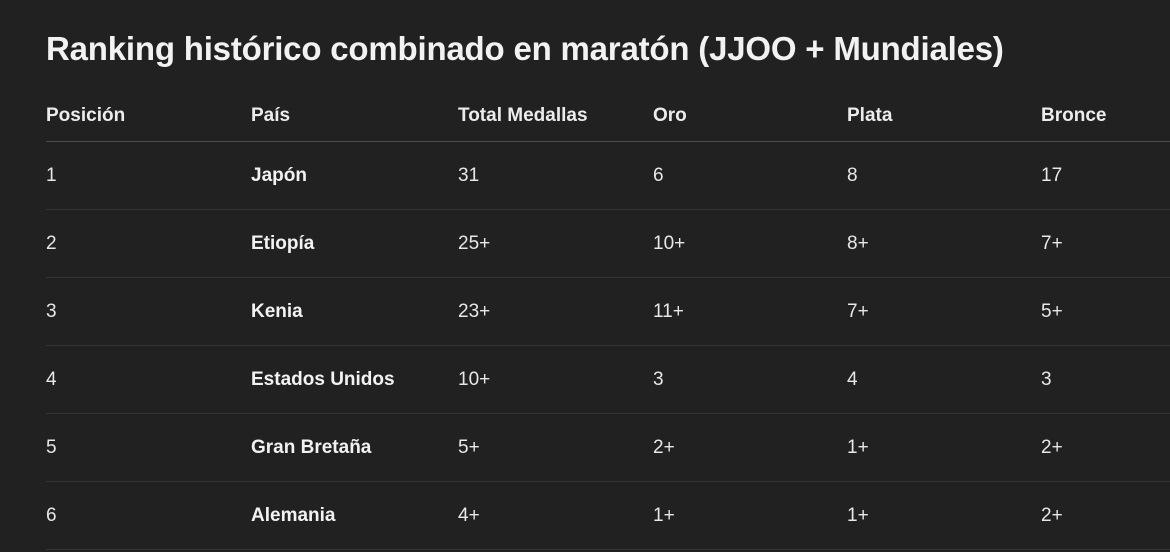 This screenshot has height=552, width=1170. I want to click on cell-silver: 8+, so click(944, 243).